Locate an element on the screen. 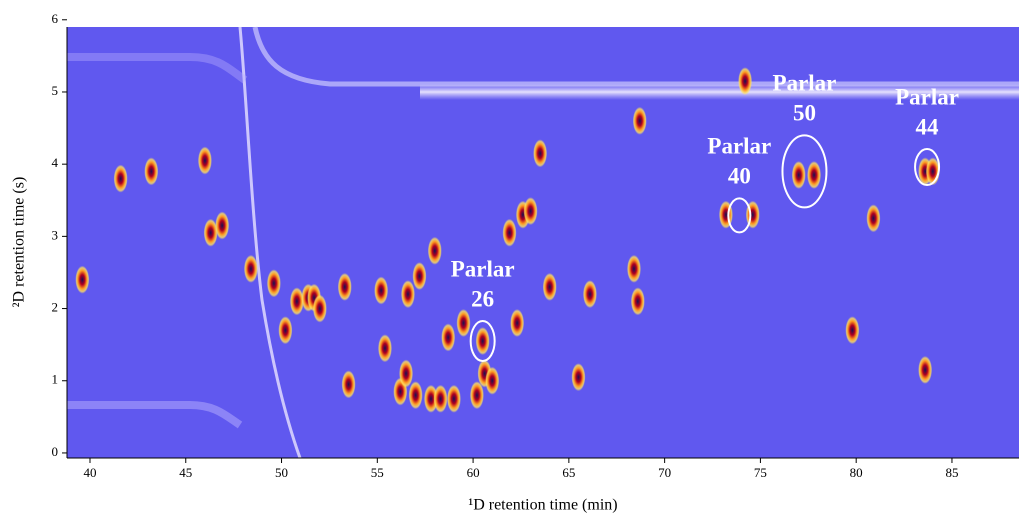 The width and height of the screenshot is (1019, 517). y-tick-label: 0 is located at coordinates (55, 451).